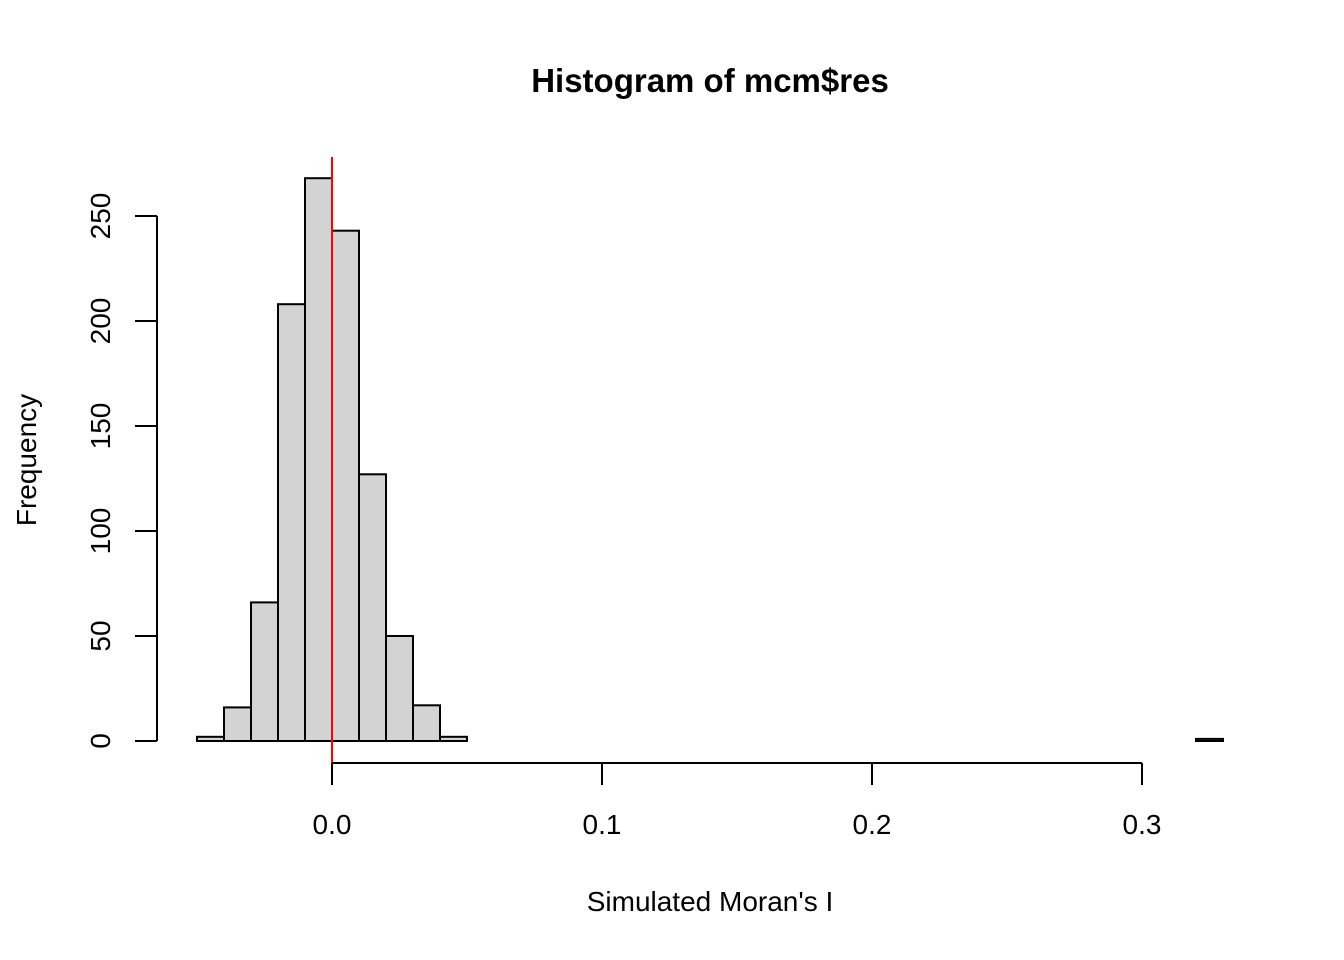 Image resolution: width=1344 pixels, height=960 pixels. What do you see at coordinates (100, 531) in the screenshot?
I see `y-tick-label: 100` at bounding box center [100, 531].